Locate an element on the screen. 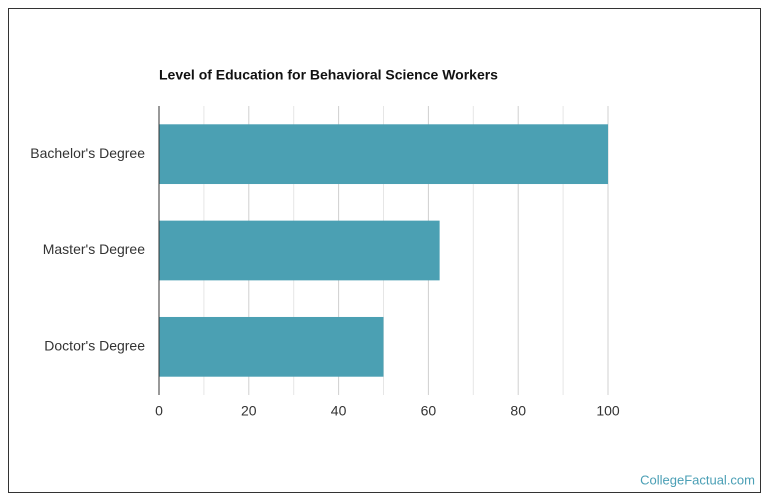  y-tick-label: Master's Degree is located at coordinates (94, 249).